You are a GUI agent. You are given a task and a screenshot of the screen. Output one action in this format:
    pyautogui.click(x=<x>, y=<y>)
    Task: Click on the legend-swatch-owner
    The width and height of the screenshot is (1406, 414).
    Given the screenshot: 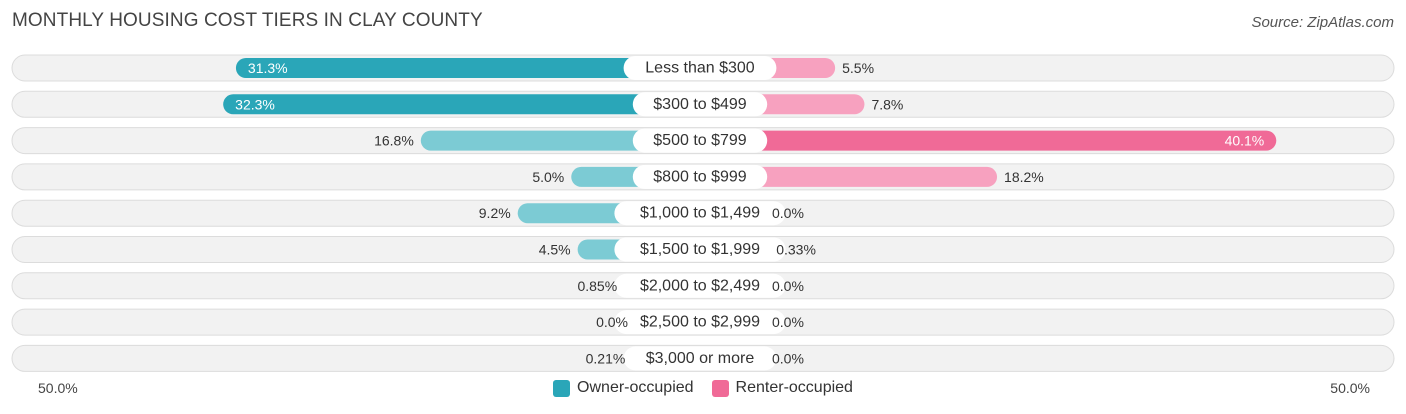 What is the action you would take?
    pyautogui.click(x=562, y=388)
    